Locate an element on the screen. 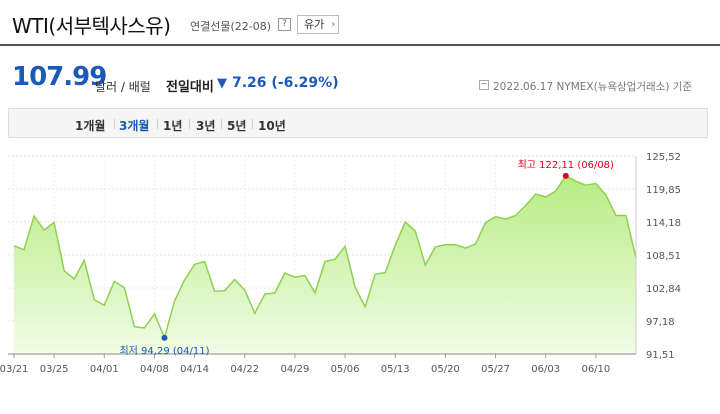 The image size is (720, 414). low-point-marker is located at coordinates (164, 337).